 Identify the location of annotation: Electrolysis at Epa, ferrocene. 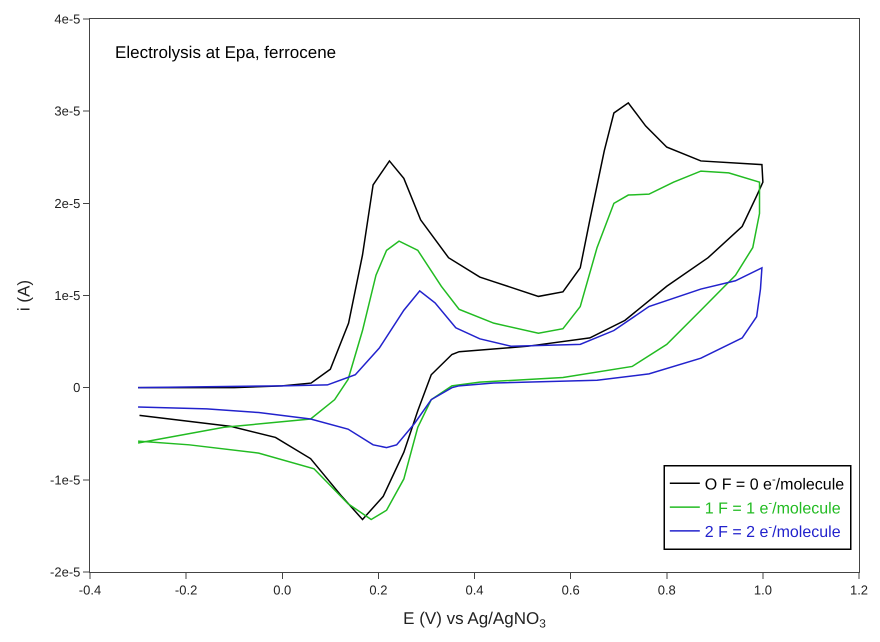
(225, 52).